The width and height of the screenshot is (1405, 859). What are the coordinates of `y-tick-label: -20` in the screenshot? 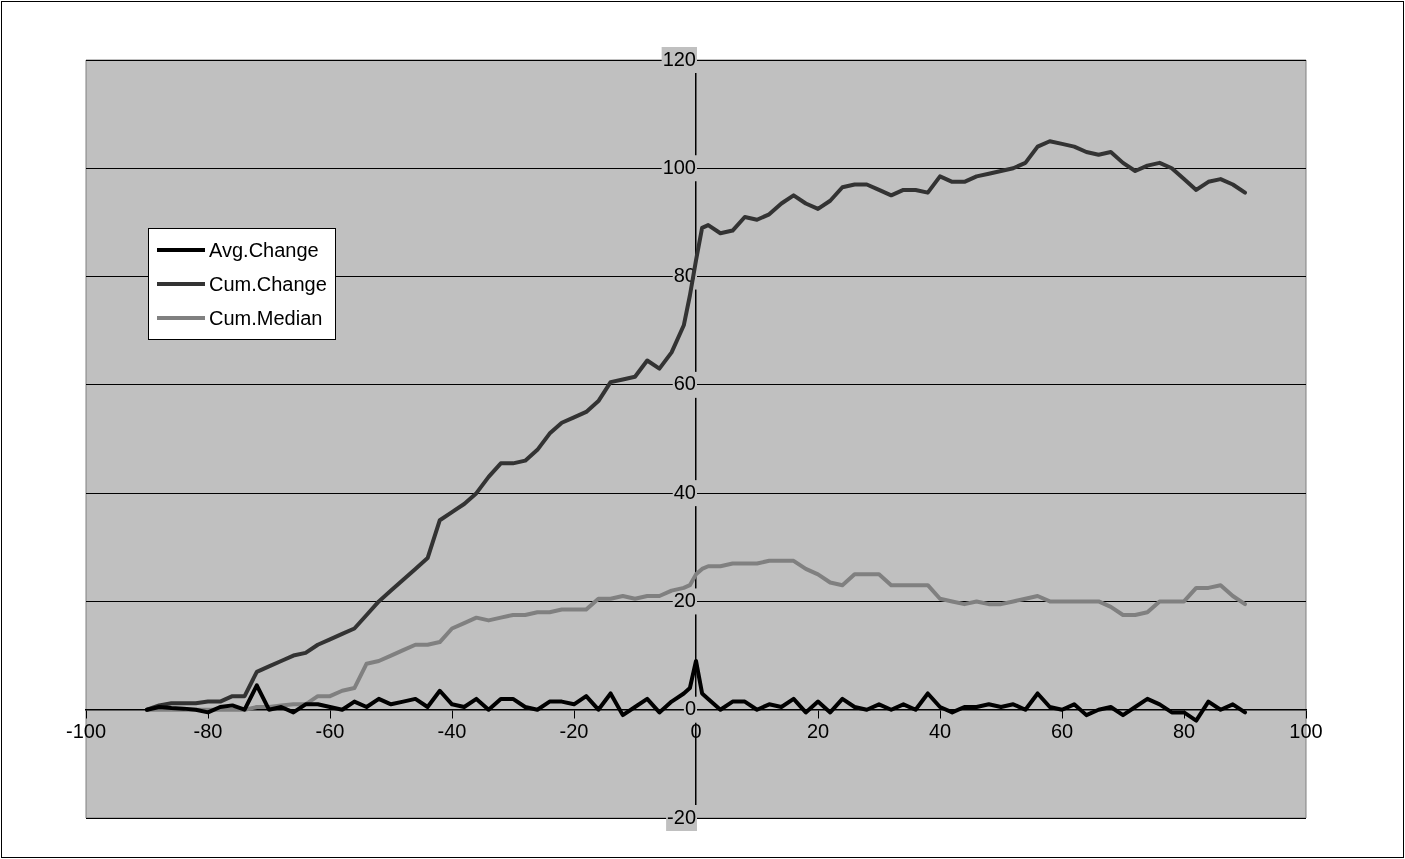 It's located at (681, 816).